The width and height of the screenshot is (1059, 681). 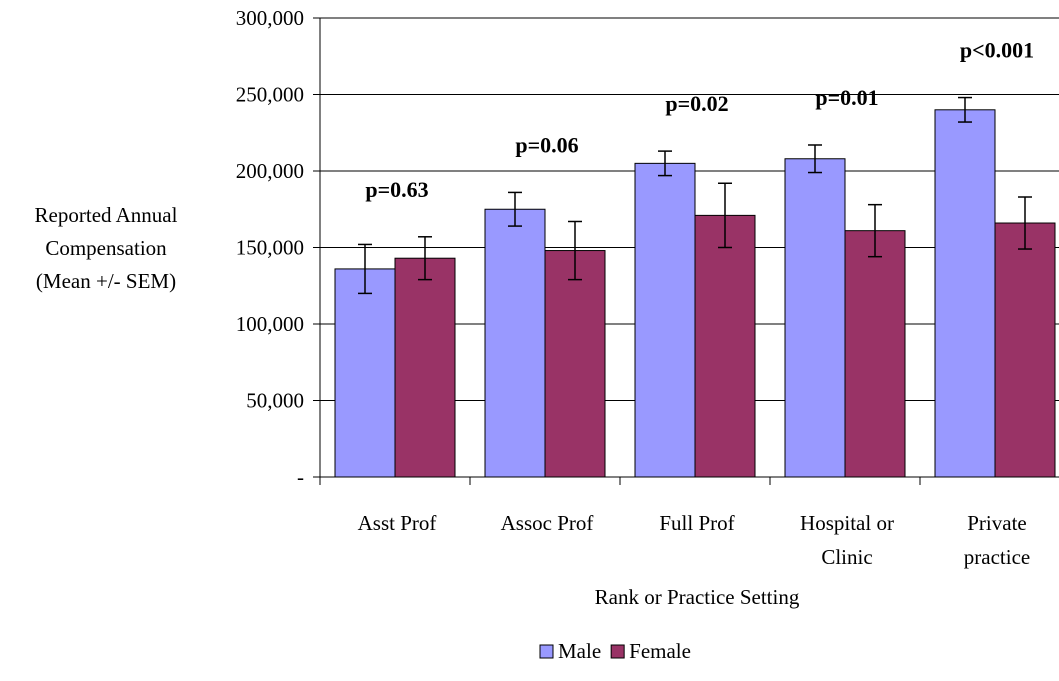 What do you see at coordinates (547, 523) in the screenshot?
I see `category-label: Assoc Prof` at bounding box center [547, 523].